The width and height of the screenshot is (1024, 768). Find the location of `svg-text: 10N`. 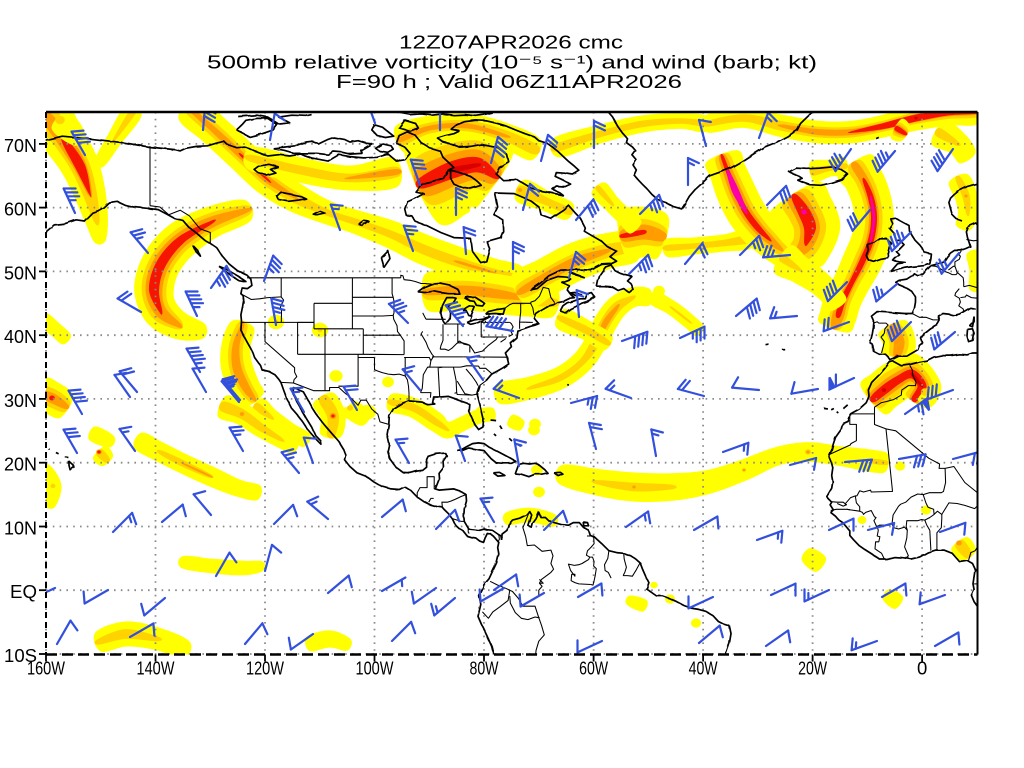

svg-text: 10N is located at coordinates (20, 528).